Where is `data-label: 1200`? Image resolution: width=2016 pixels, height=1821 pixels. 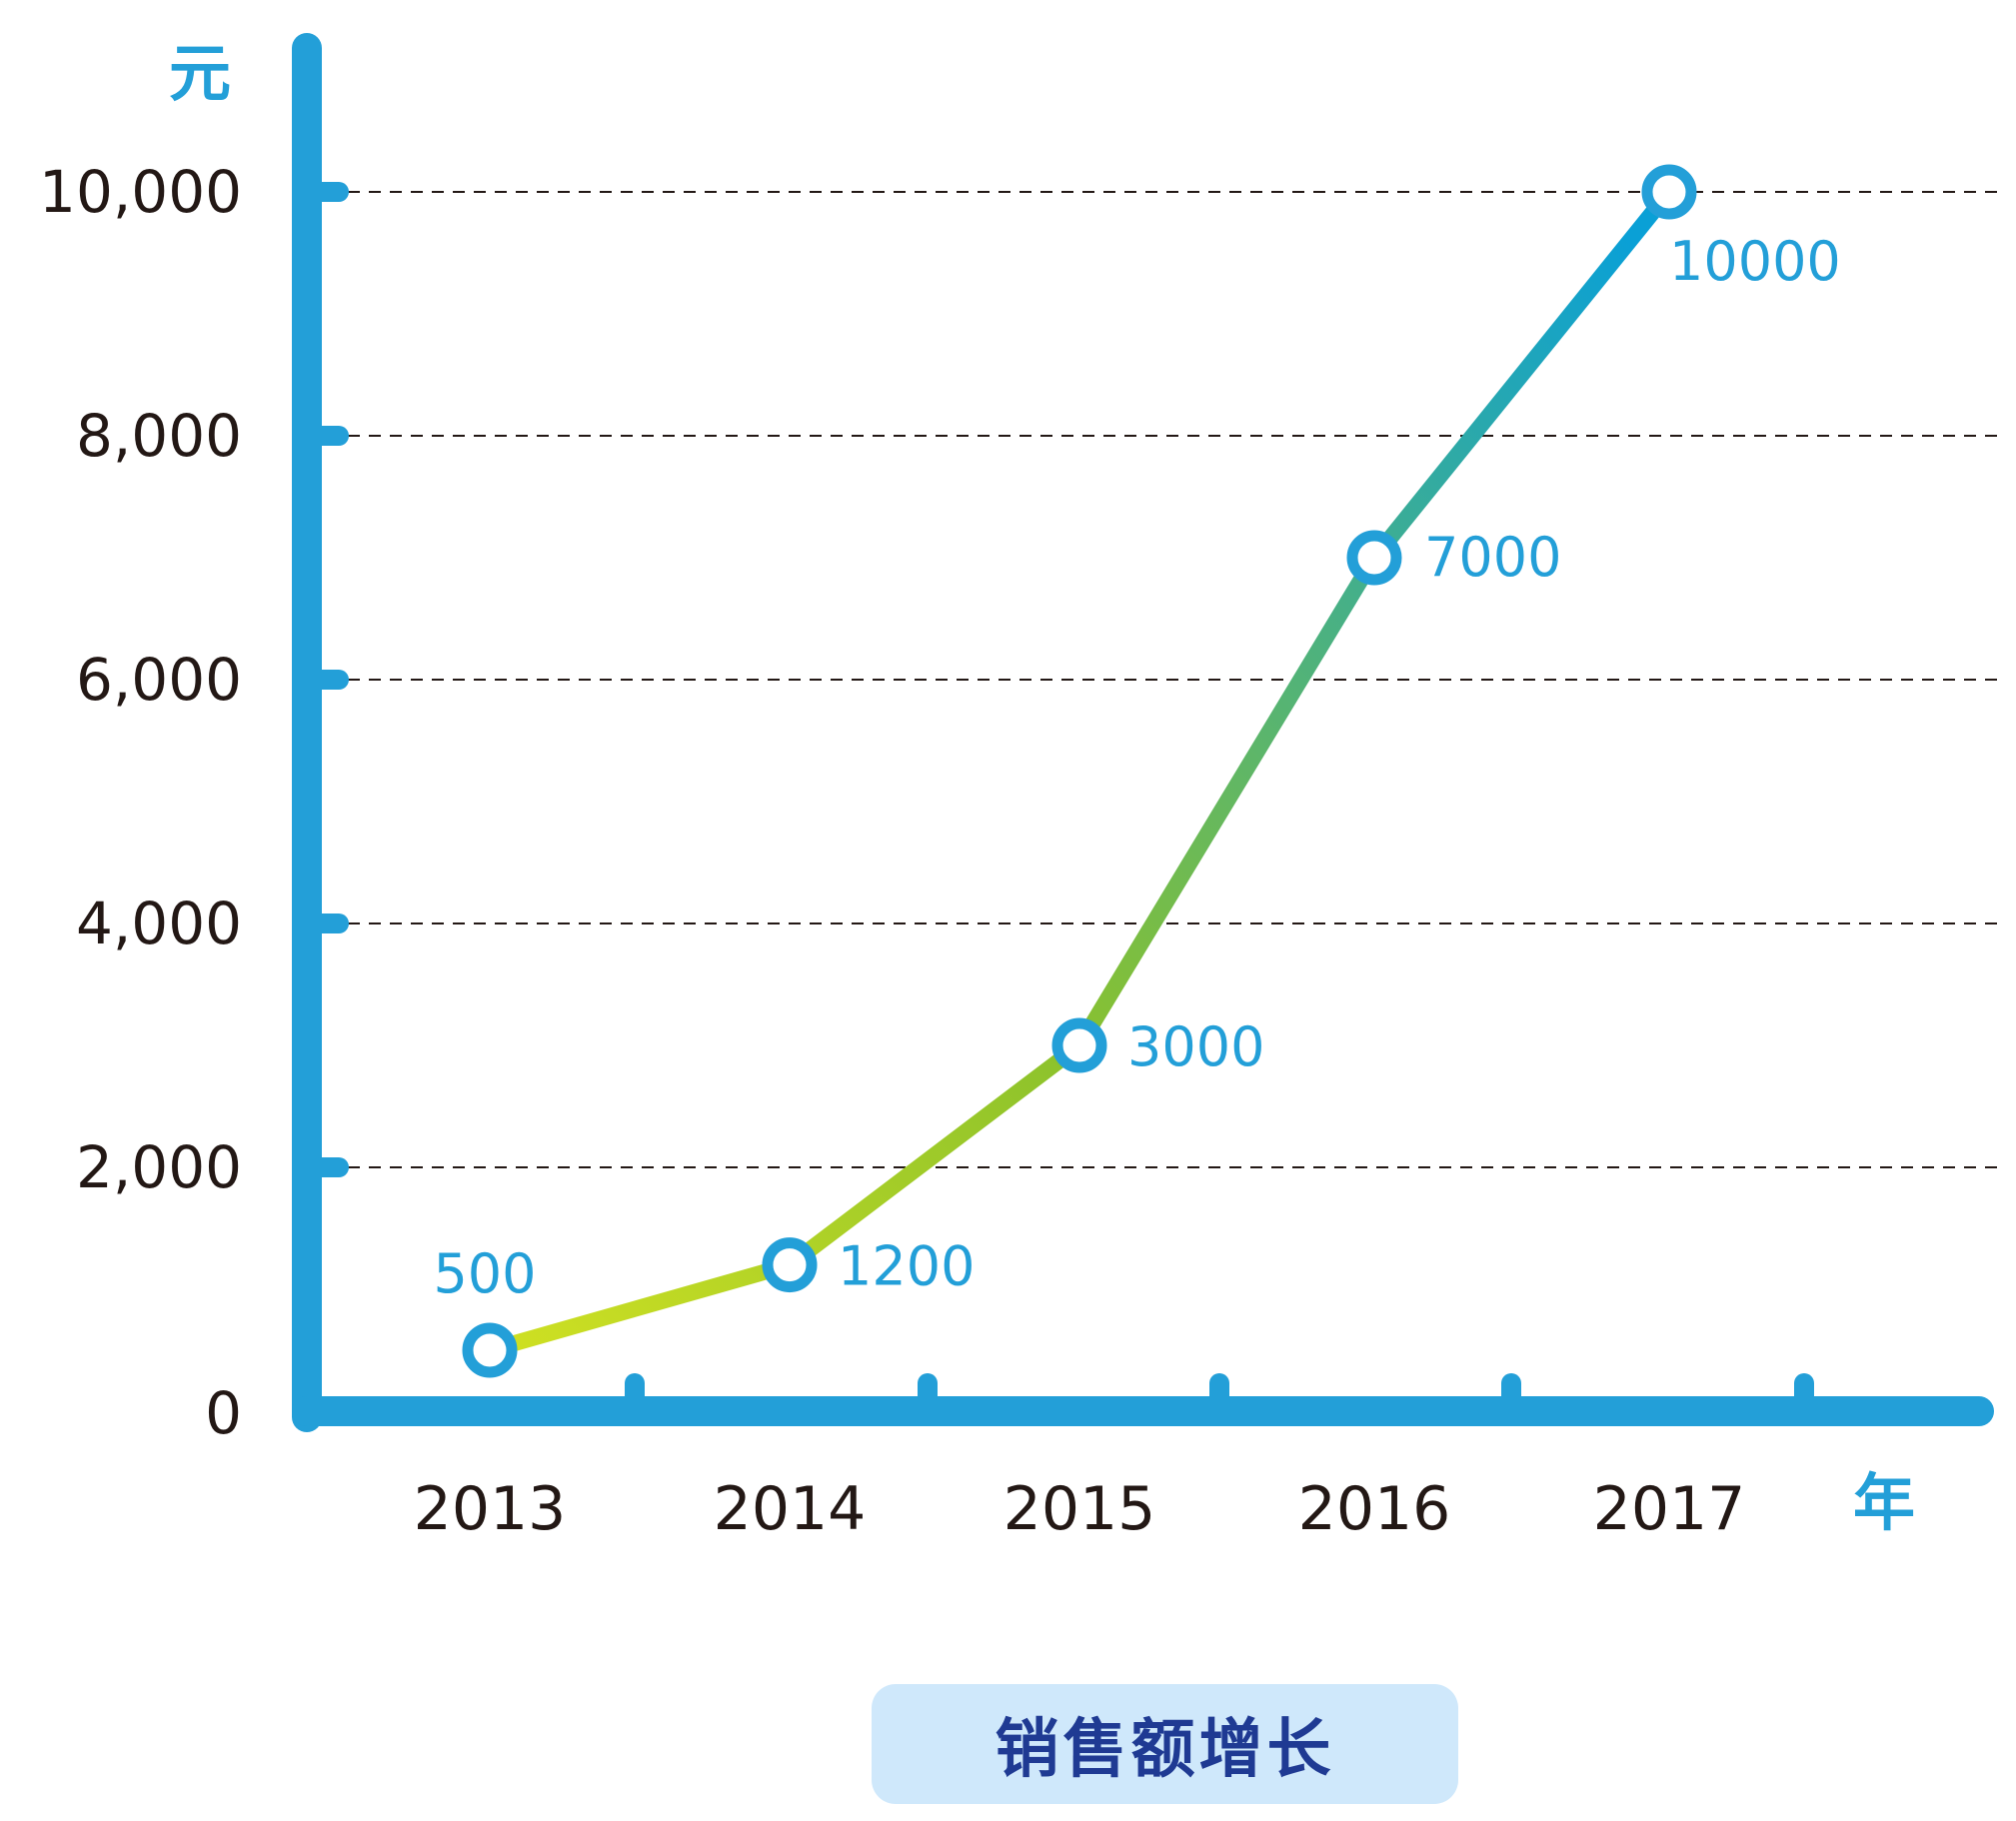
data-label: 1200 is located at coordinates (906, 1266).